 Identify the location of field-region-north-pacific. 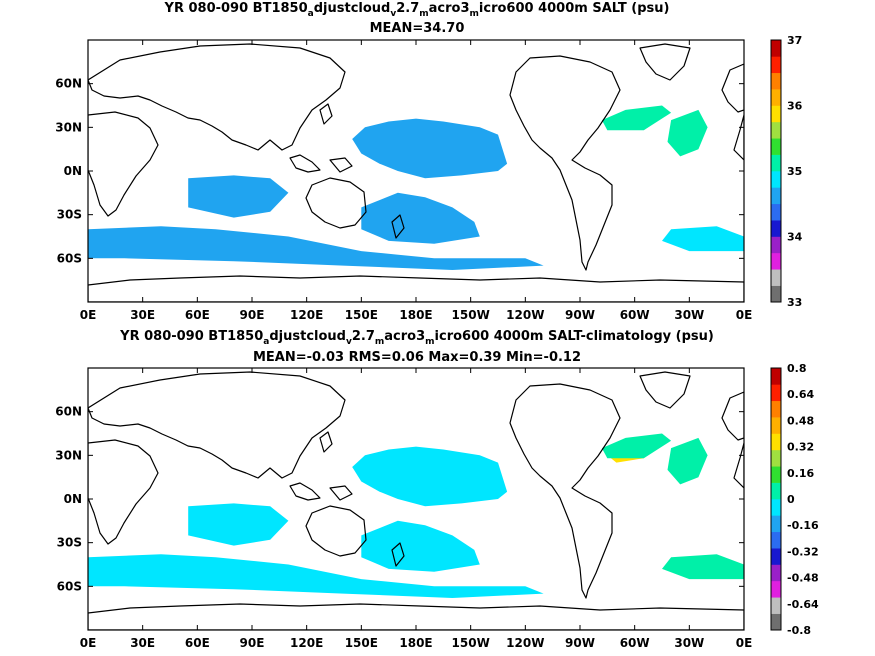
(430, 148).